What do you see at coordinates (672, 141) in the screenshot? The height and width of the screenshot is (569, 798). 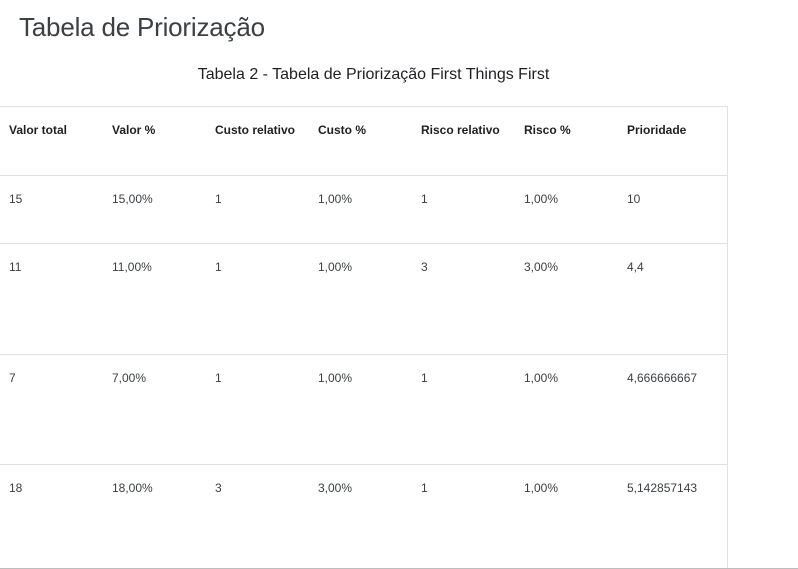 I see `header-prioridade: Prioridade` at bounding box center [672, 141].